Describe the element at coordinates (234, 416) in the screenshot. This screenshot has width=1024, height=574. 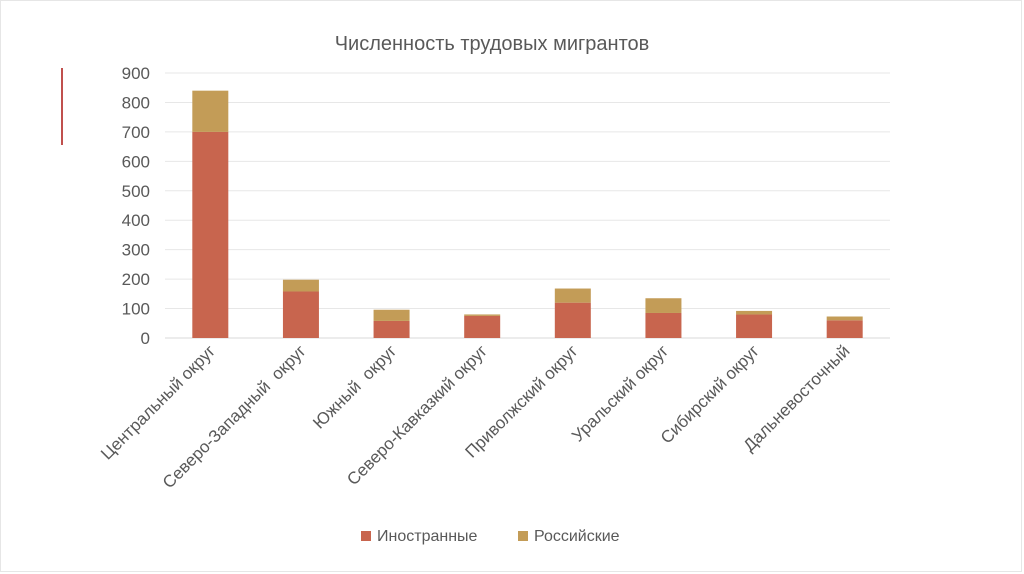
I see `x-tick-label: Северо-Западный округ` at that location.